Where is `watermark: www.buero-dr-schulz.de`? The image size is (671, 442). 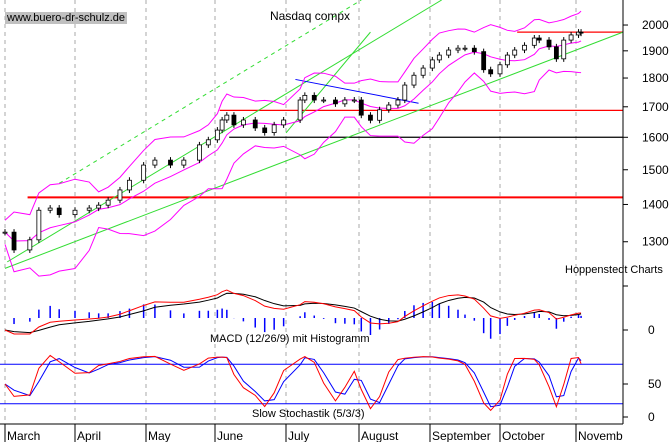
watermark: www.buero-dr-schulz.de is located at coordinates (66, 18).